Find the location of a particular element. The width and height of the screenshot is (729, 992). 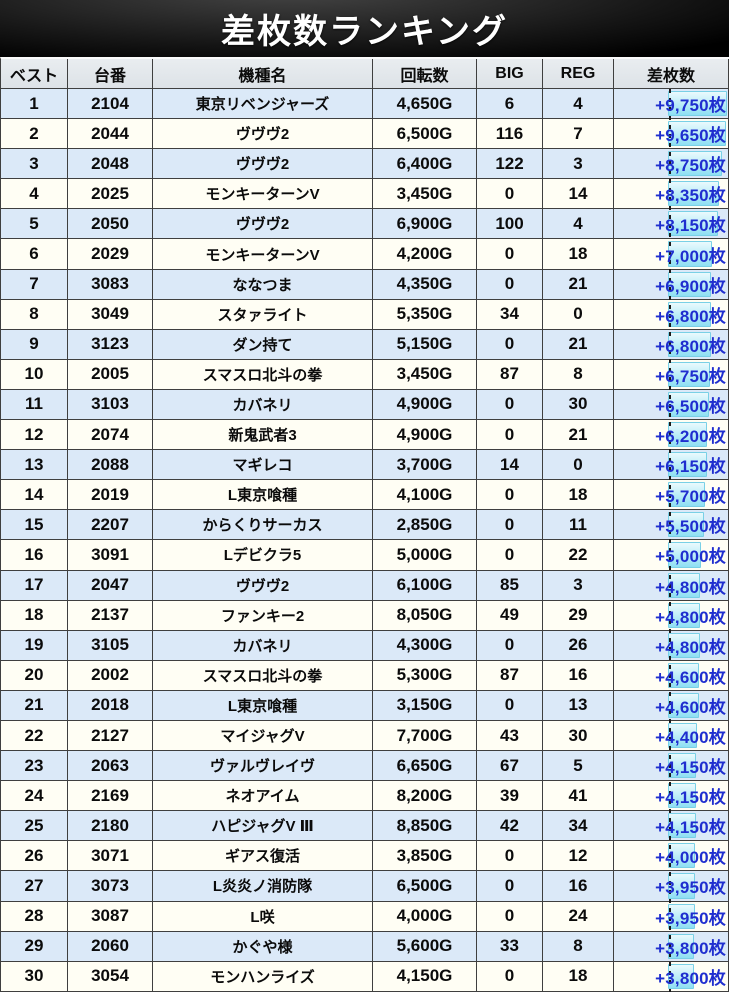

diff-cell: +6,200枚 is located at coordinates (671, 435).